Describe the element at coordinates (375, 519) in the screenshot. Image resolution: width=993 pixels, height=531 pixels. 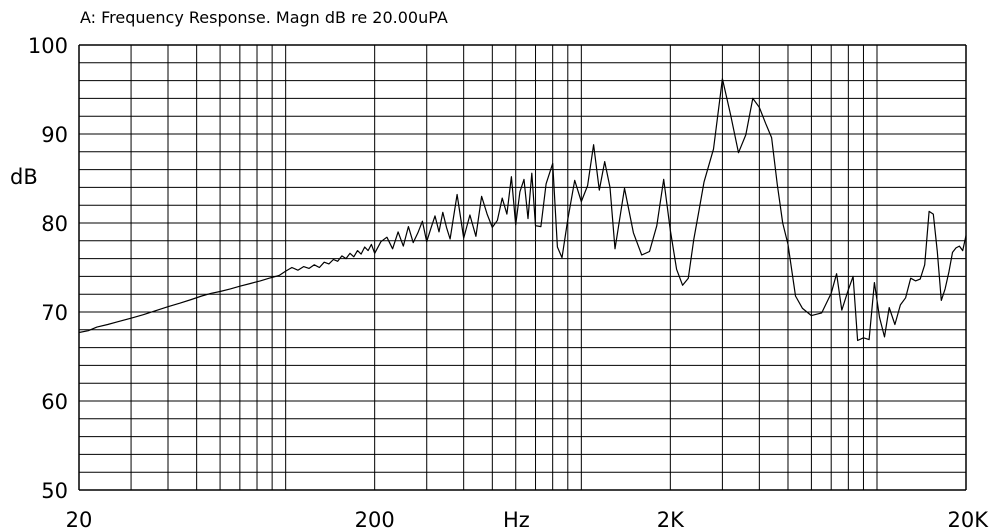
I see `x-tick-label: 200` at that location.